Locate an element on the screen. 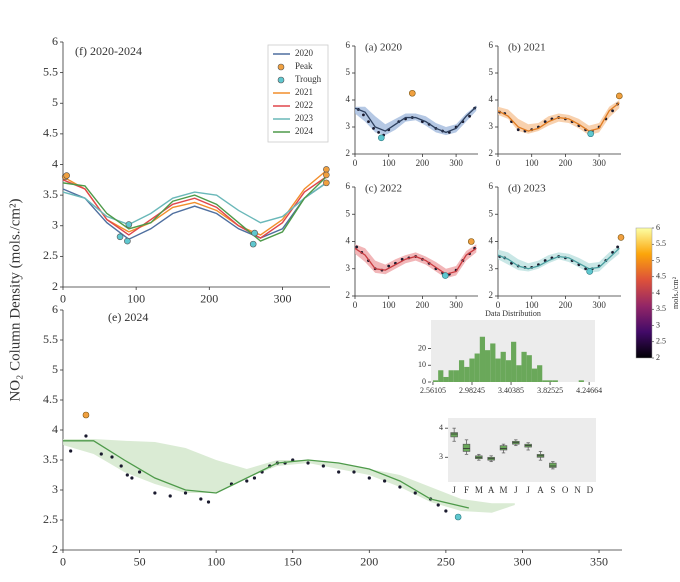 The width and height of the screenshot is (680, 582). legend-swatch is located at coordinates (281, 80).